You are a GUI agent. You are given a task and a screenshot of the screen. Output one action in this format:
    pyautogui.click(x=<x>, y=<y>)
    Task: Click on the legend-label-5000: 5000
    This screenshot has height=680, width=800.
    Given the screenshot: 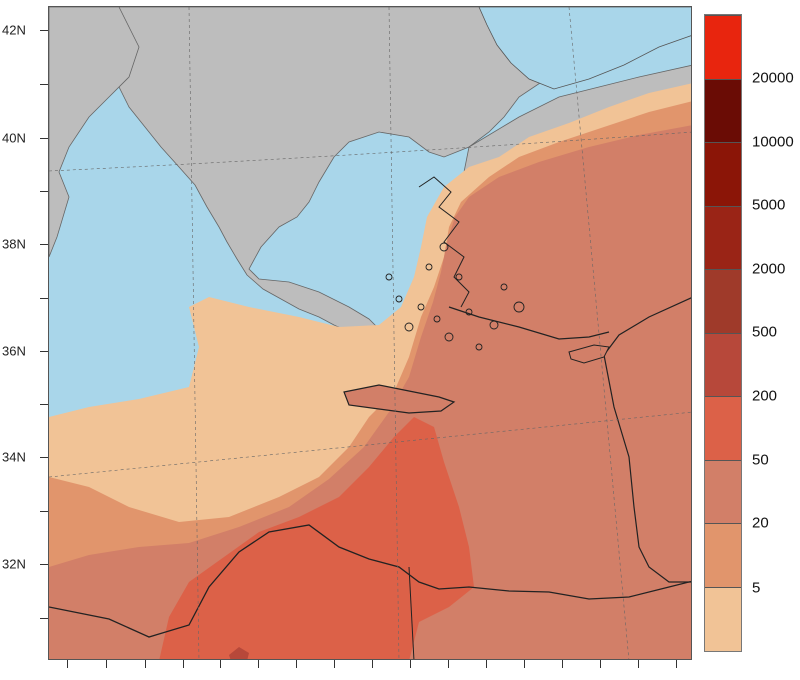 What is the action you would take?
    pyautogui.click(x=769, y=205)
    